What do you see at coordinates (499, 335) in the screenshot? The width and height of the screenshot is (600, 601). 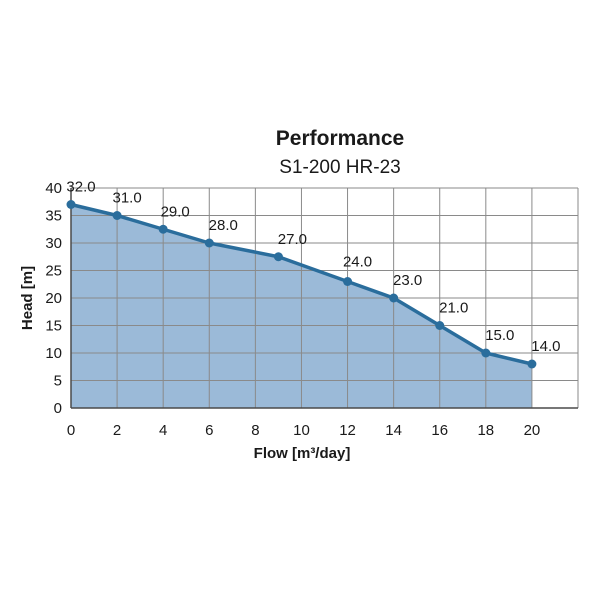 I see `data-label: 15.0` at bounding box center [499, 335].